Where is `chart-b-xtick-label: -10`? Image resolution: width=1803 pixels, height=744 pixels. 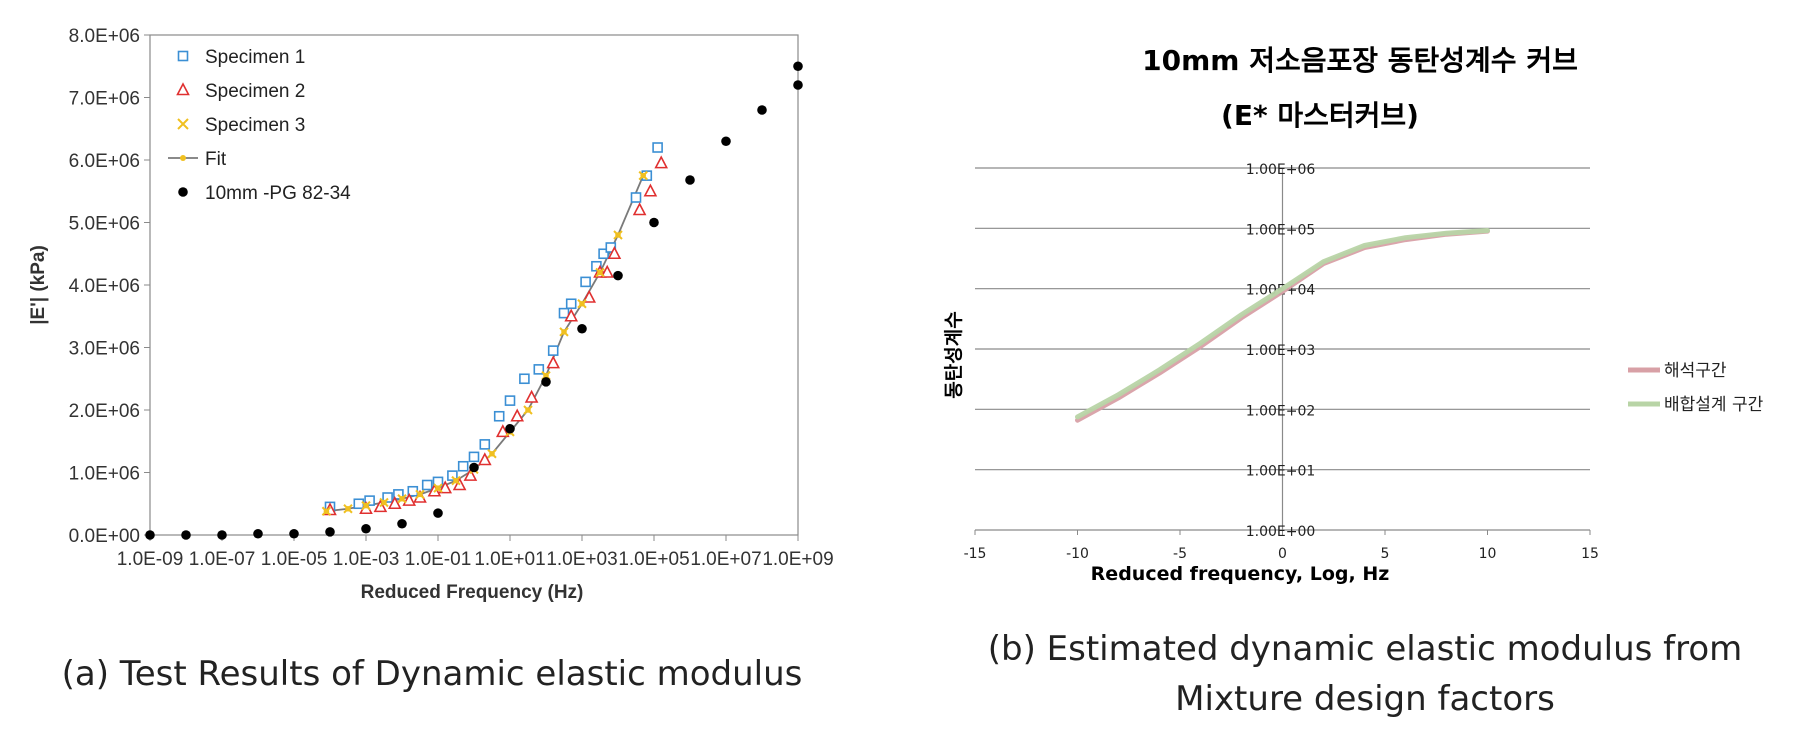 chart-b-xtick-label: -10 is located at coordinates (1077, 554).